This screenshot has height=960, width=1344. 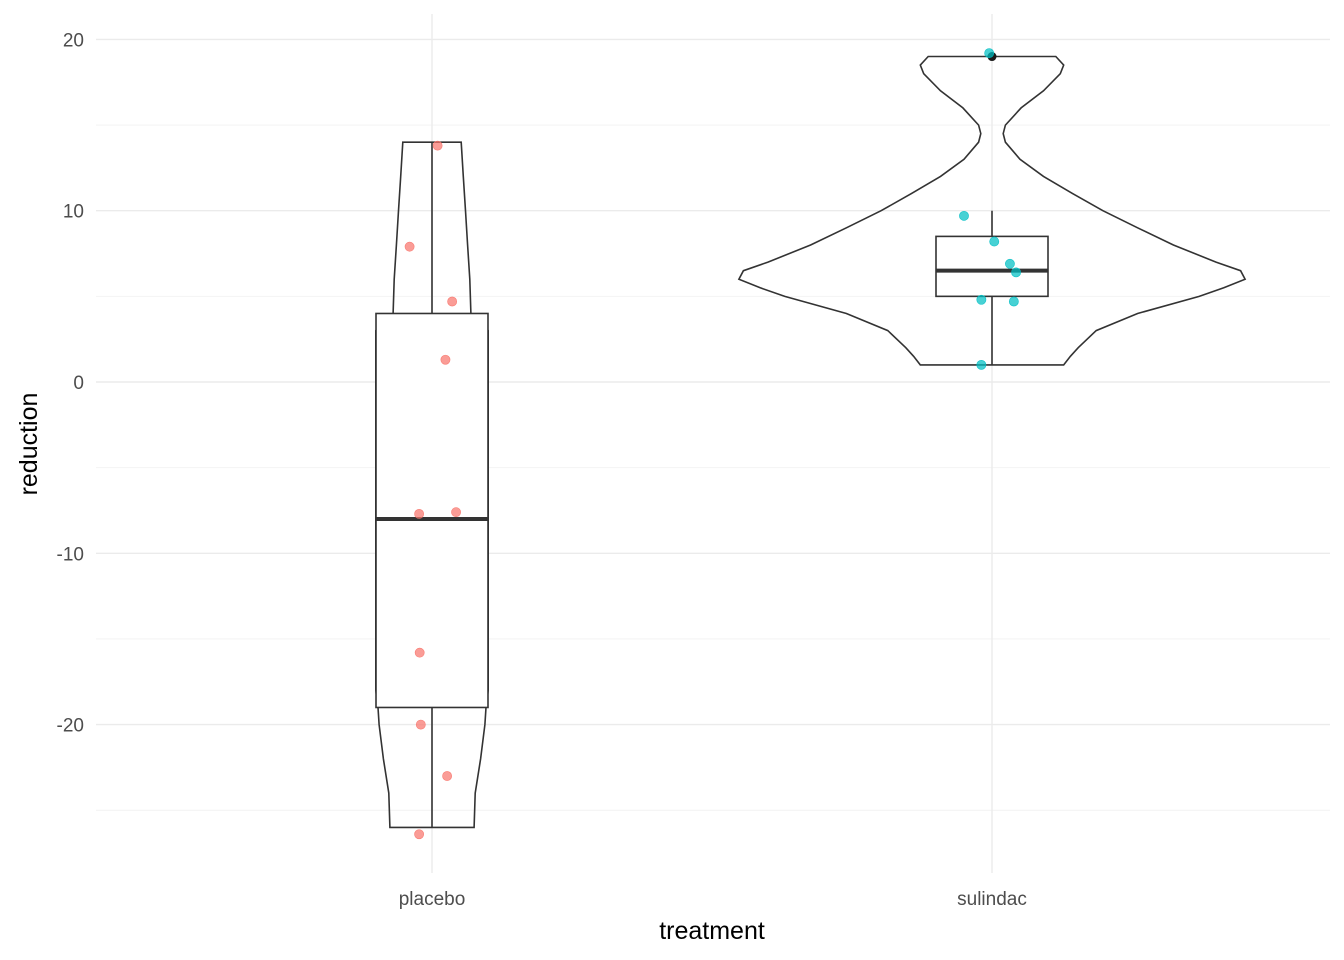 I want to click on series-placebo, so click(x=432, y=490).